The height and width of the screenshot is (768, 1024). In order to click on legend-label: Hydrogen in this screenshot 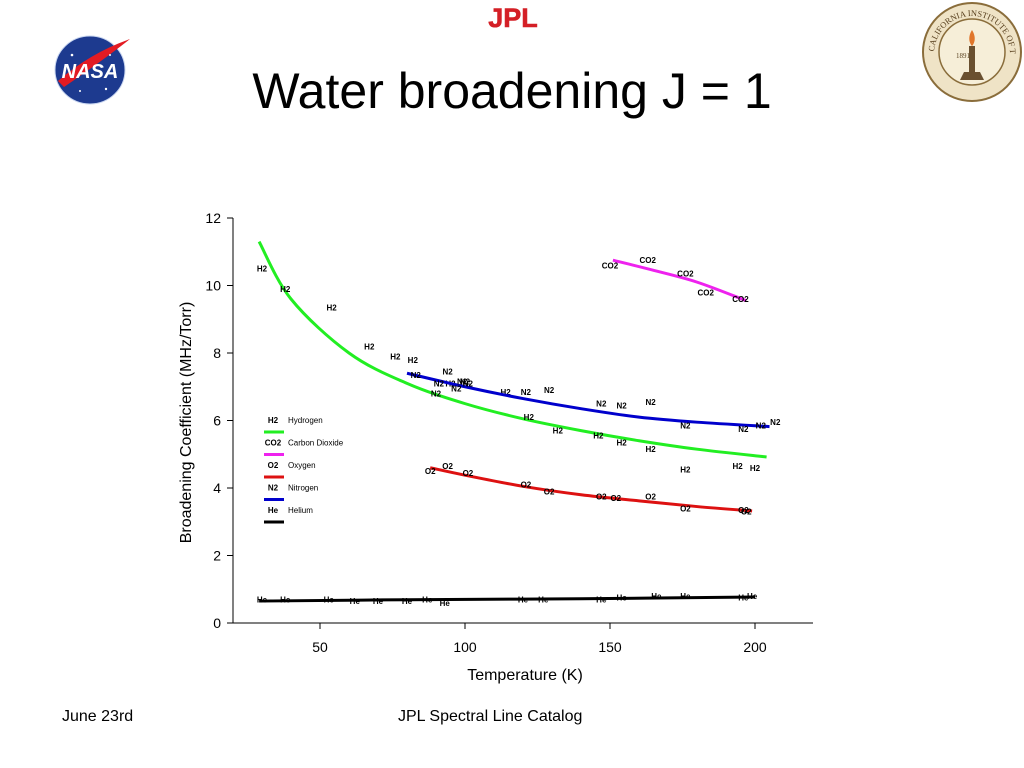, I will do `click(305, 420)`.